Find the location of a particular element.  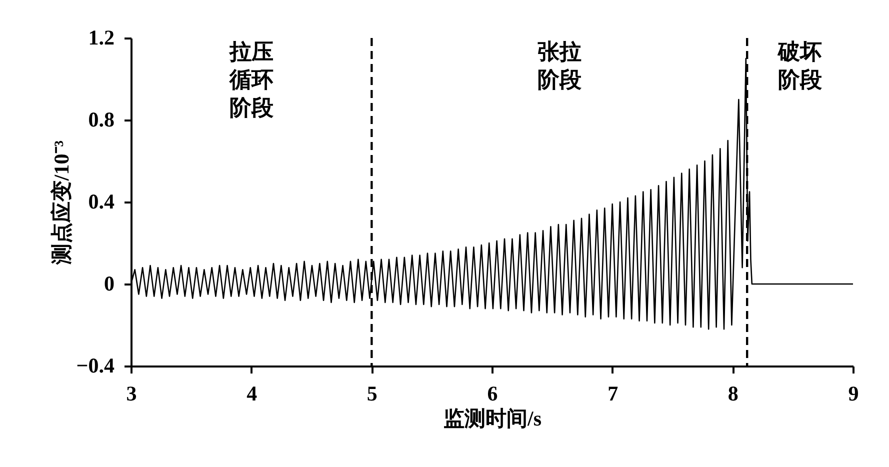

y-axis-title: 测点应变/10⁻³ is located at coordinates (61, 203).